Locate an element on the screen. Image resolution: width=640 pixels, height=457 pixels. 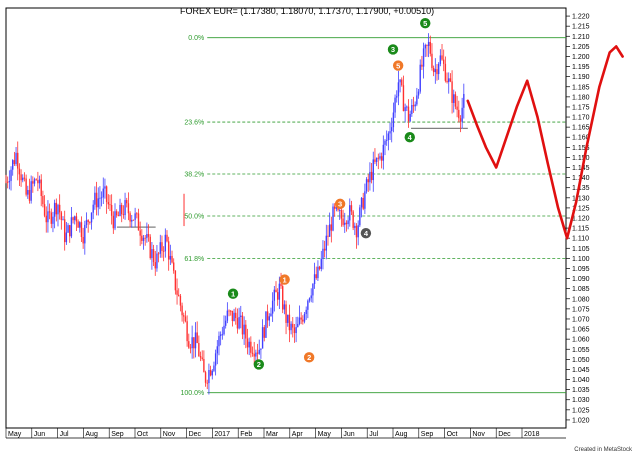
y-tick-label: 1.130 is located at coordinates (581, 198).